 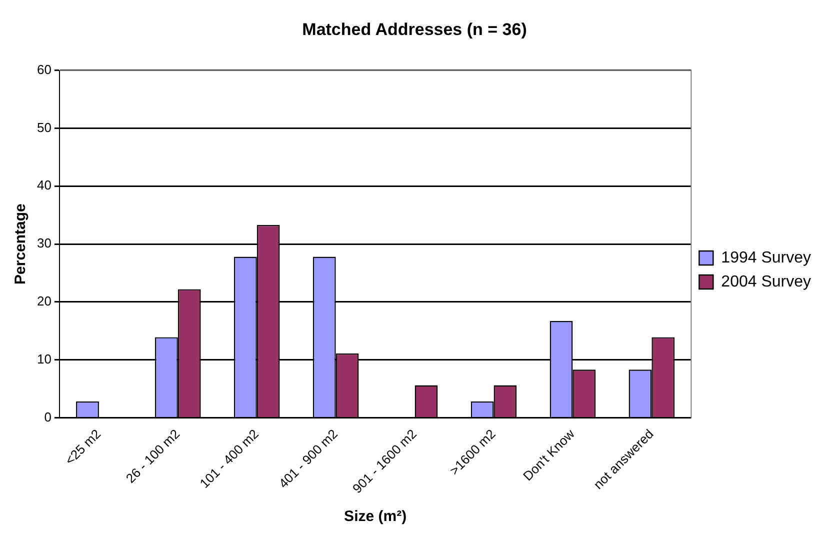 I want to click on y-tick-label: 10, so click(x=44, y=358).